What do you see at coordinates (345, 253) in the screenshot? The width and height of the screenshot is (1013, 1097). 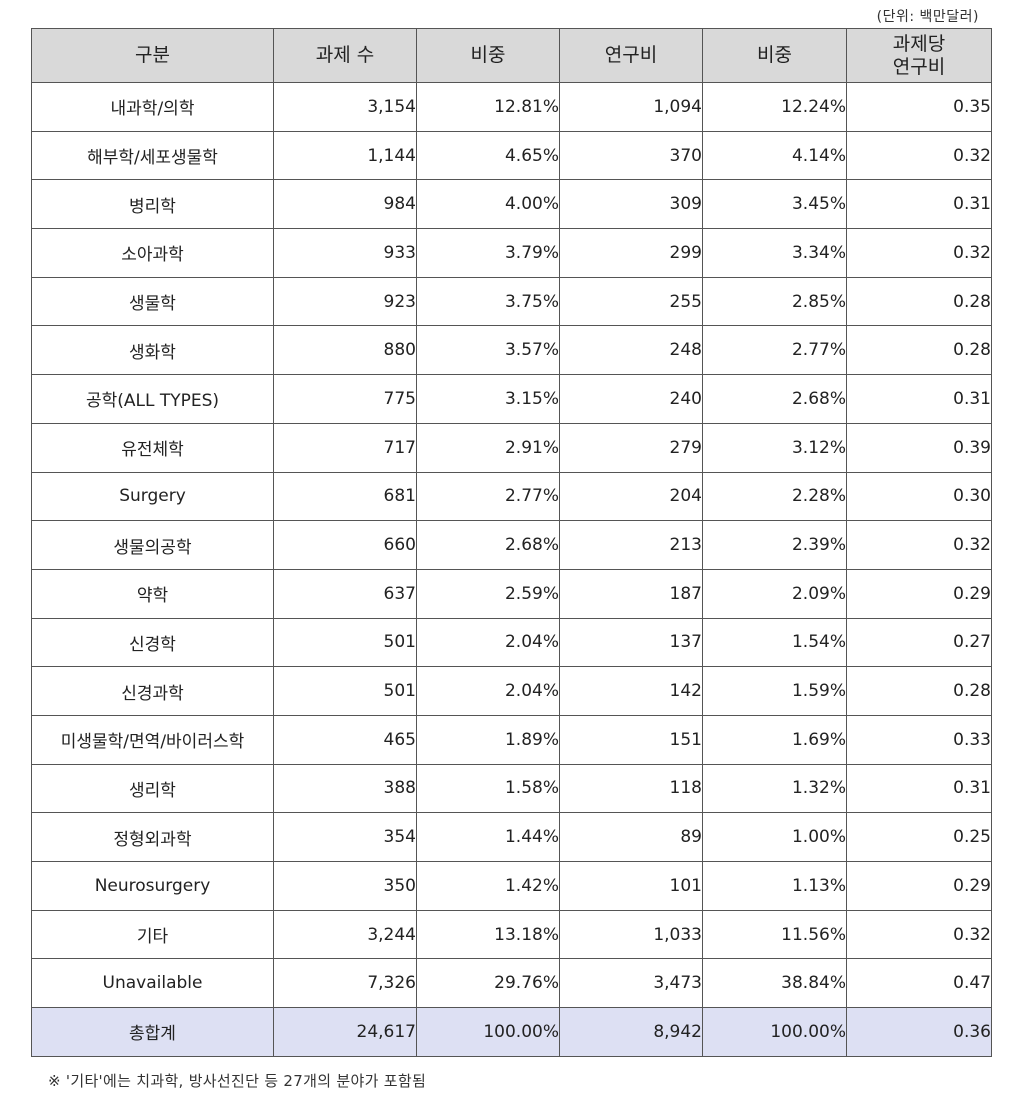 I see `project-count-cell: 933` at bounding box center [345, 253].